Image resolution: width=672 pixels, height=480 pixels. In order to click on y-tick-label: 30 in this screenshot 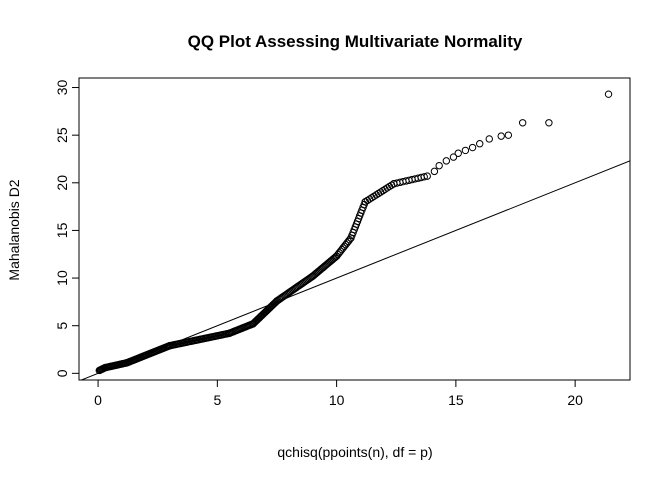, I will do `click(62, 88)`.